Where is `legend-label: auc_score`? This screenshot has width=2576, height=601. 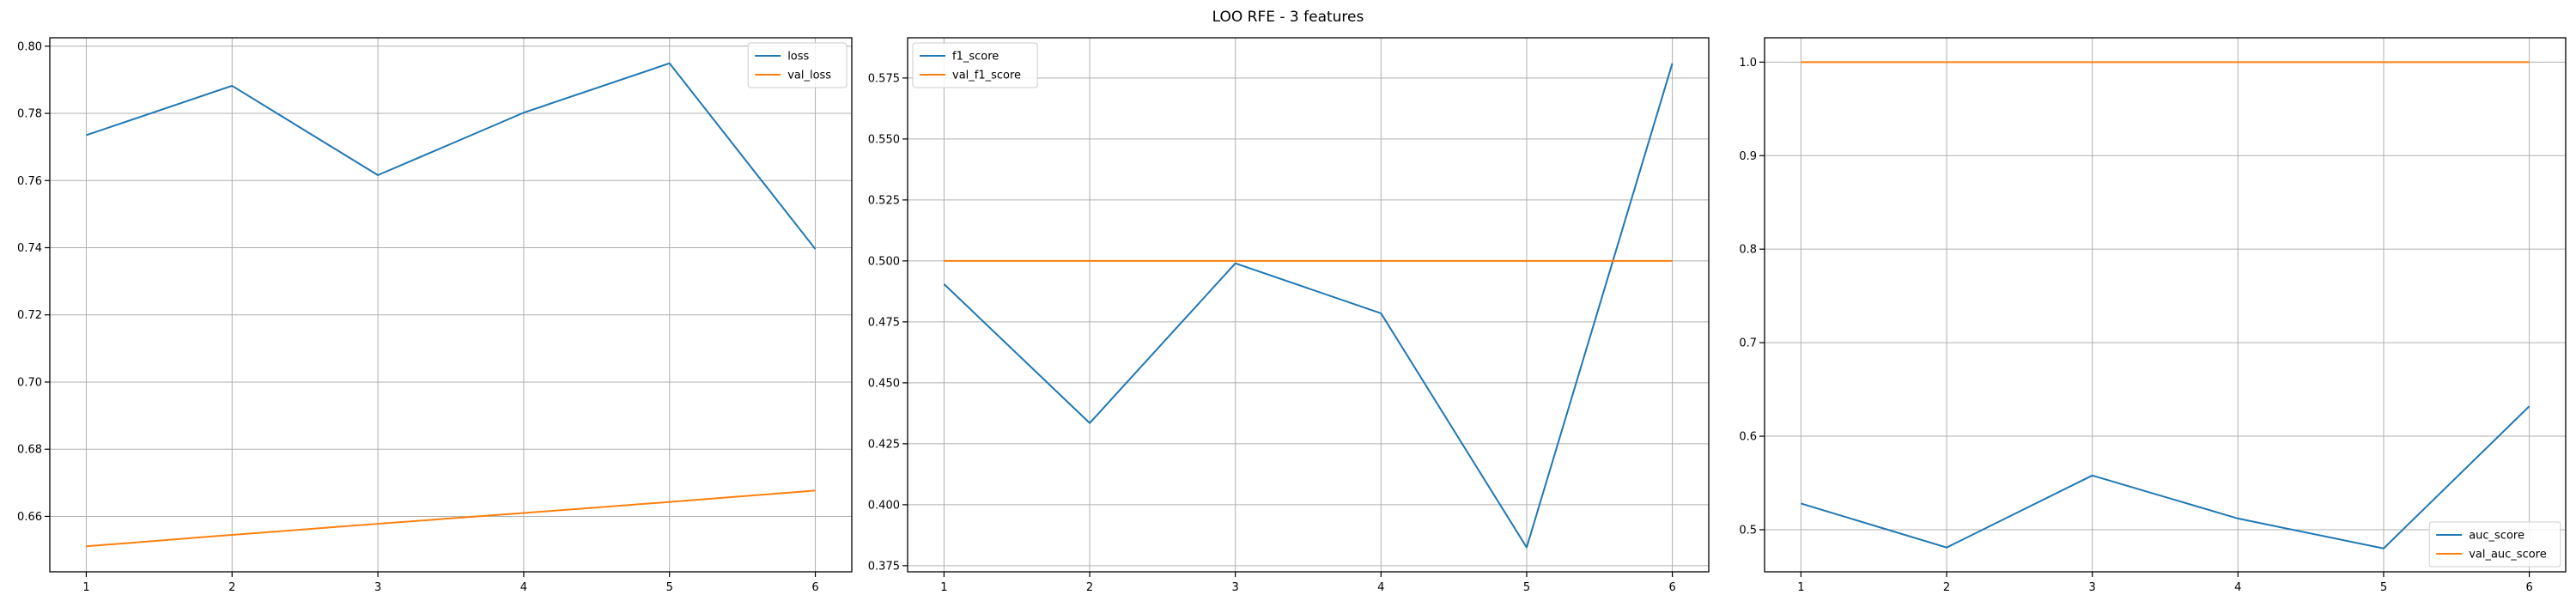 legend-label: auc_score is located at coordinates (2496, 536).